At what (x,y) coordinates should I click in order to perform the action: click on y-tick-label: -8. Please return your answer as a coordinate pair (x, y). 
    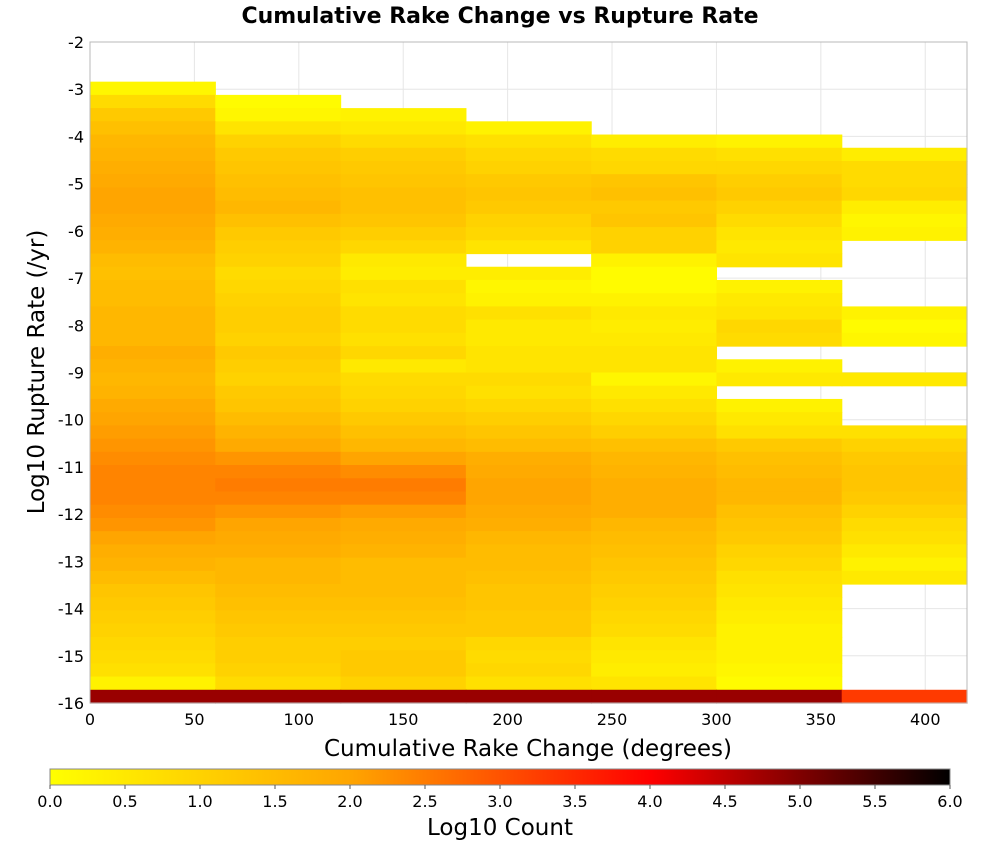
    Looking at the image, I should click on (76, 325).